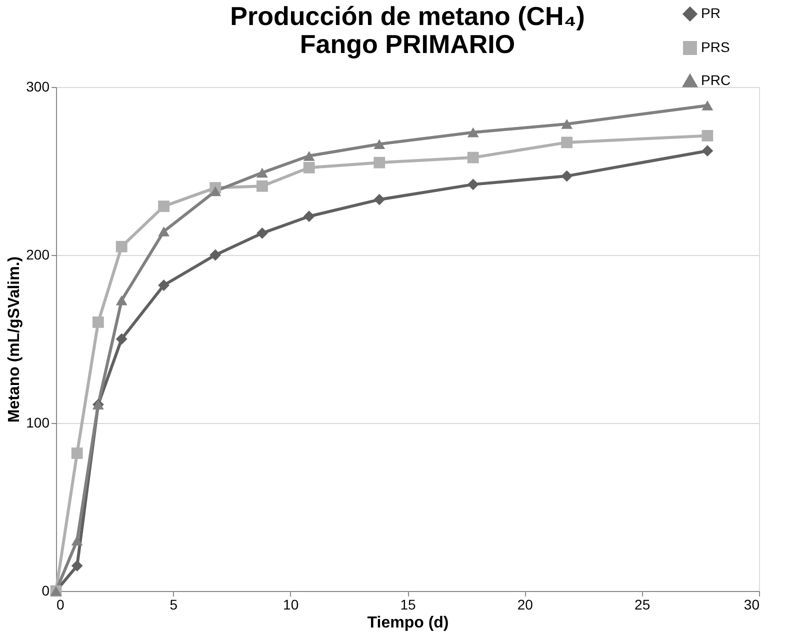 The height and width of the screenshot is (642, 797). Describe the element at coordinates (46, 590) in the screenshot. I see `y-tick-label: 0` at that location.